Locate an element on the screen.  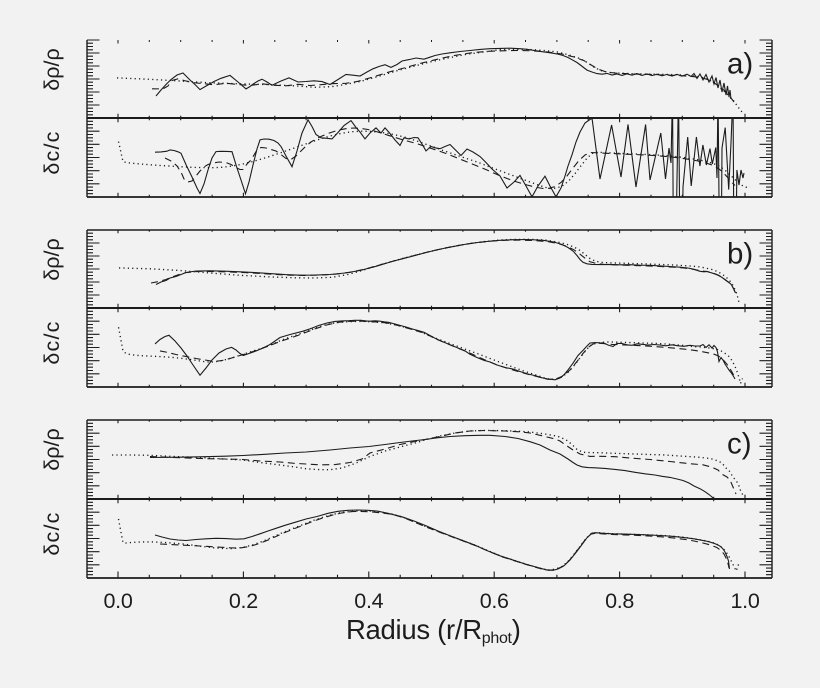
svg-text: 0.0 is located at coordinates (118, 601).